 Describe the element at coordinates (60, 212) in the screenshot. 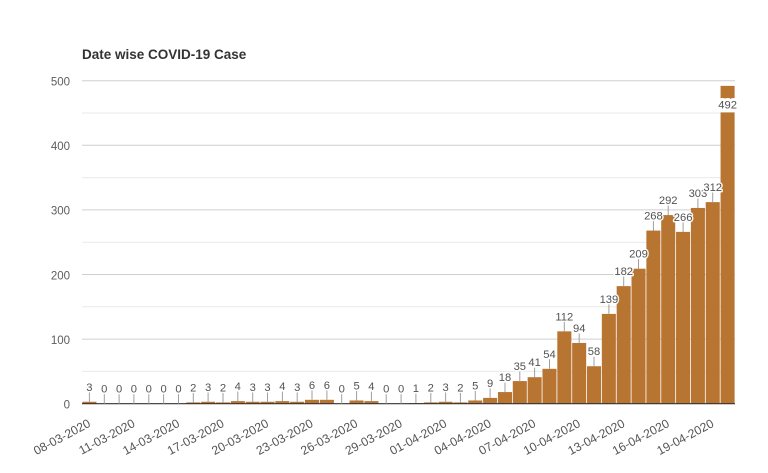

I see `svg-text: 300` at that location.